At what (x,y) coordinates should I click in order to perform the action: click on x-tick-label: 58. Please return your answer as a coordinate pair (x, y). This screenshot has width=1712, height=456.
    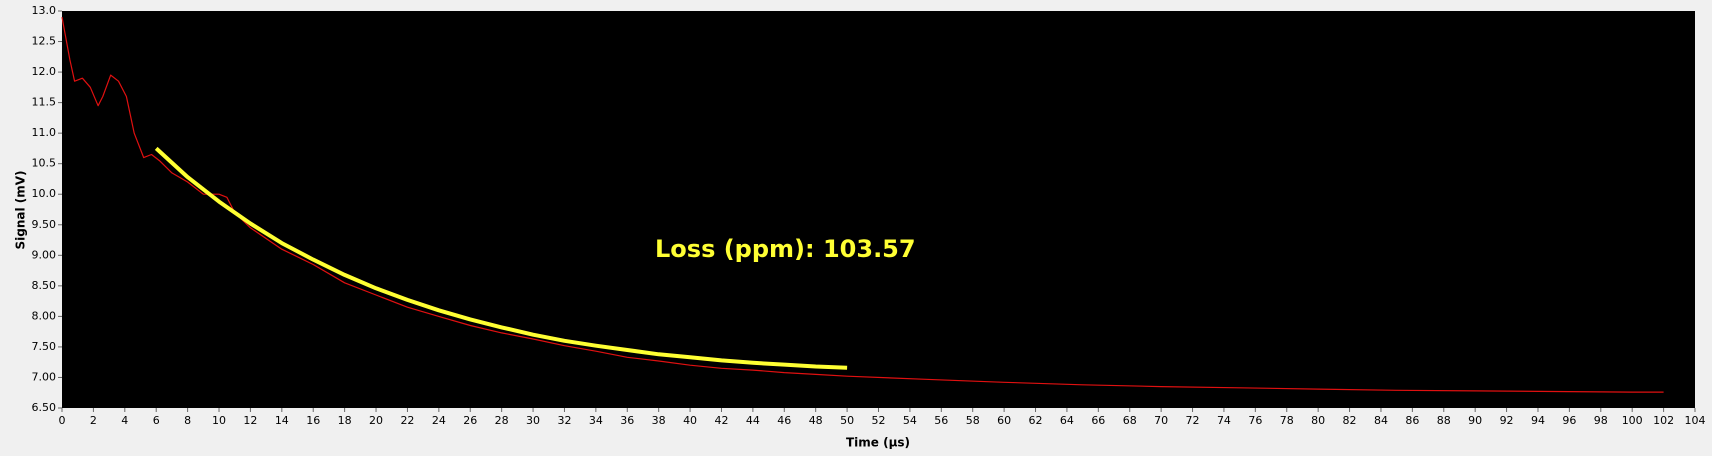
    Looking at the image, I should click on (973, 420).